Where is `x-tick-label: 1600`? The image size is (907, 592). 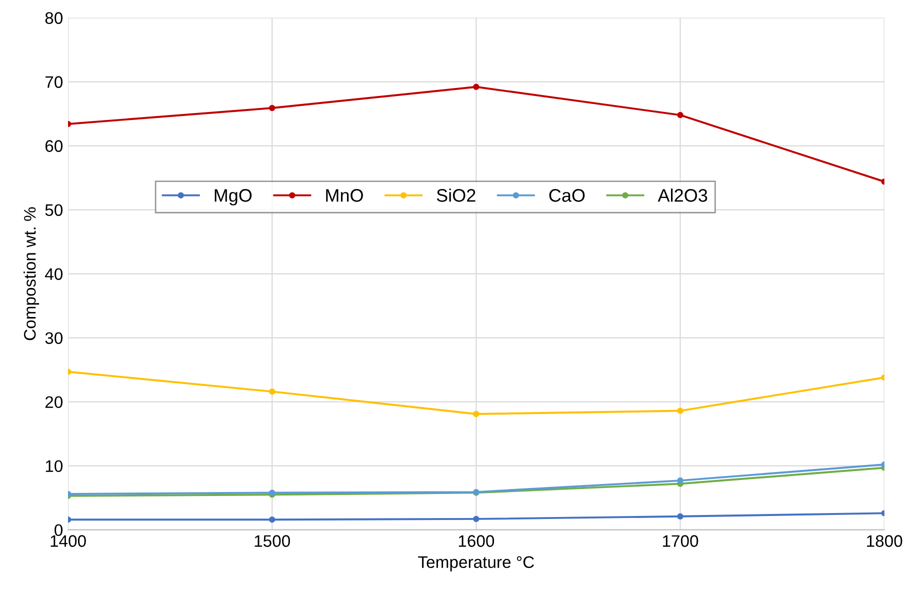
x-tick-label: 1600 is located at coordinates (476, 541).